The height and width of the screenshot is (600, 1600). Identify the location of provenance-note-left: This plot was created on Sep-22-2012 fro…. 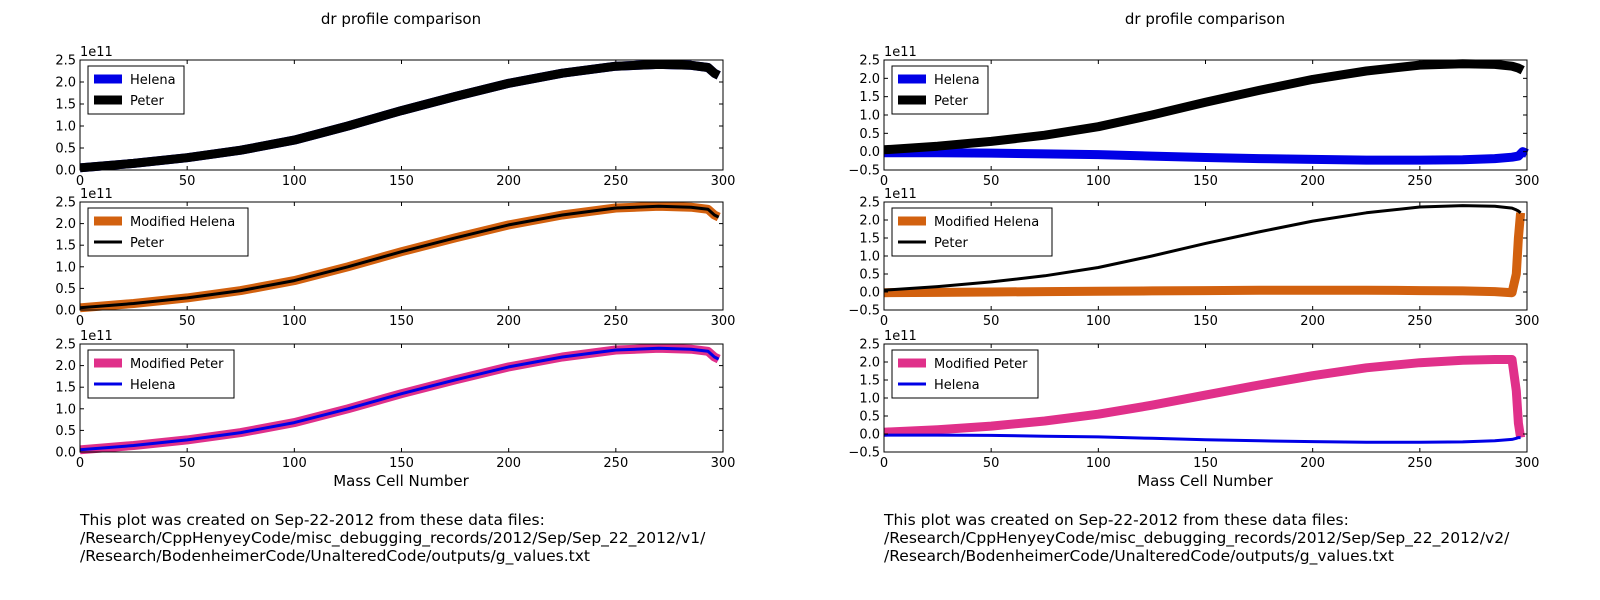
(440, 538).